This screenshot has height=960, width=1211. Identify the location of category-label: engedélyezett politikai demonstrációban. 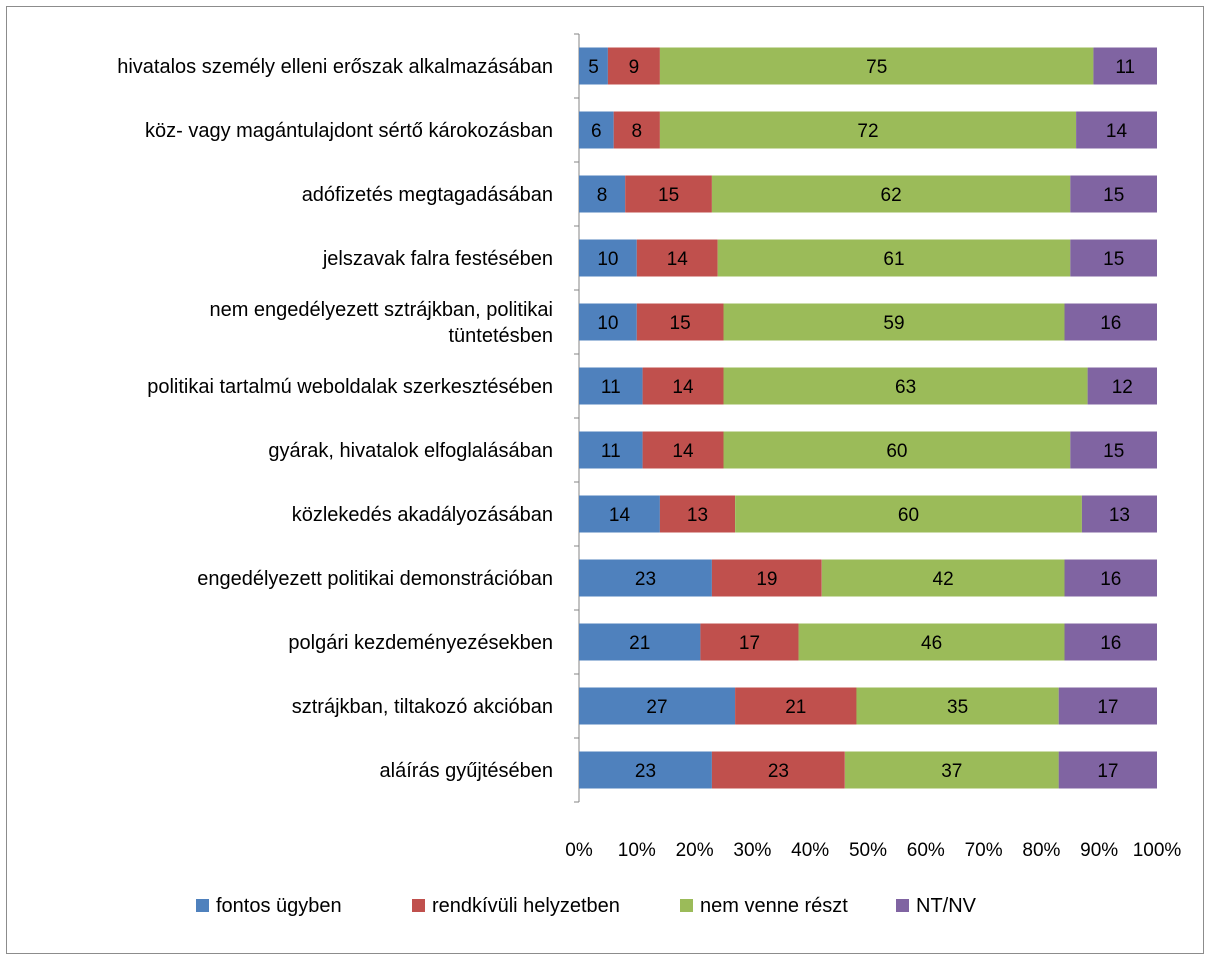
(375, 579).